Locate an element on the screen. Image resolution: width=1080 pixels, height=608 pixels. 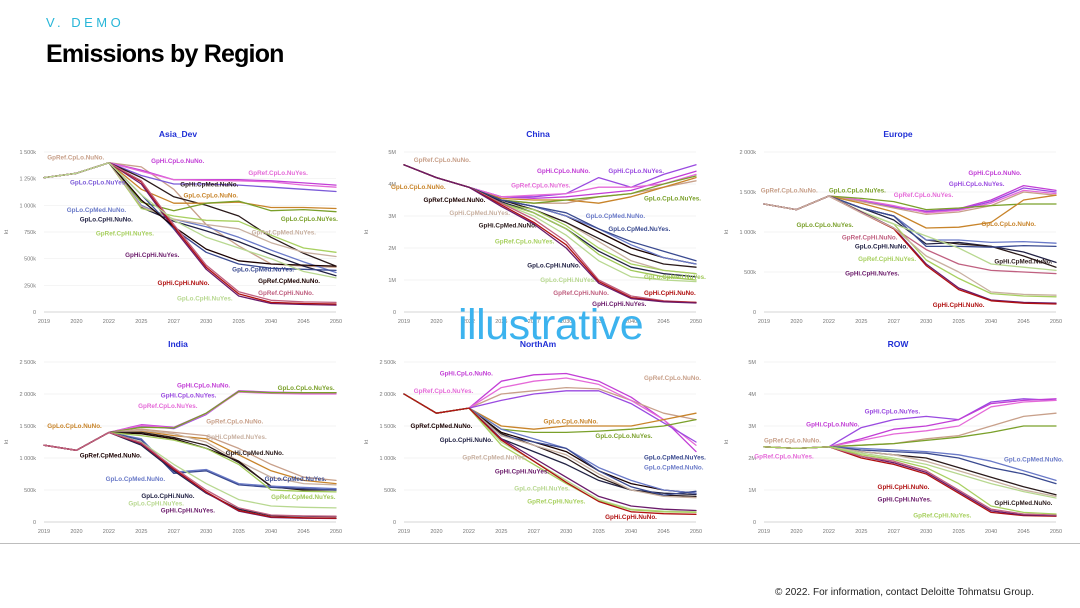
y-tick-label: 2M is located at coordinates (752, 459).